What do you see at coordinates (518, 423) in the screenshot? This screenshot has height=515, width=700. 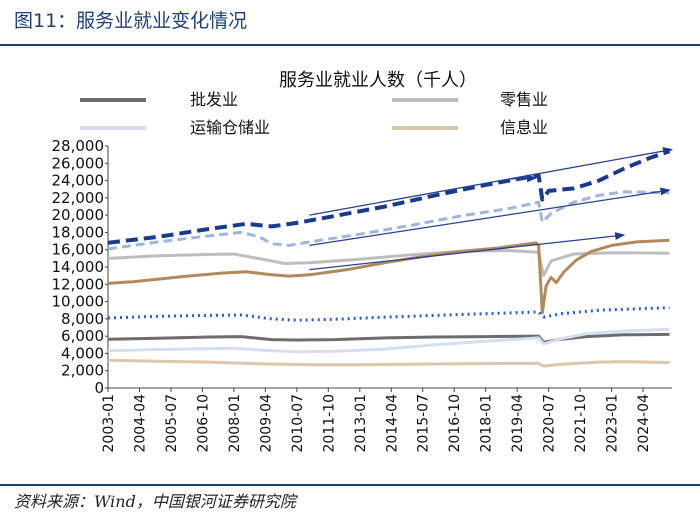 I see `x-tick-label: 2019-04` at bounding box center [518, 423].